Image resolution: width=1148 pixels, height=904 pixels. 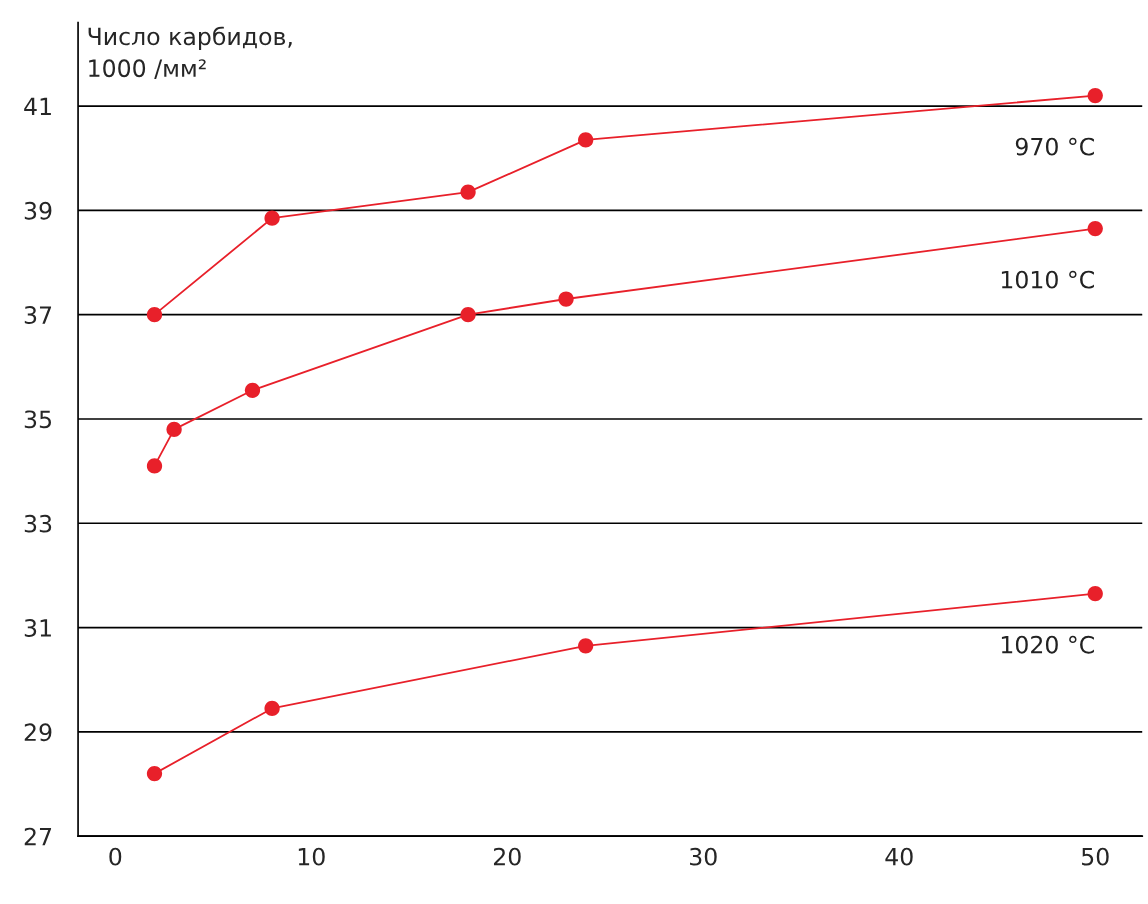 I want to click on y-tick-label: 41, so click(x=37, y=106).